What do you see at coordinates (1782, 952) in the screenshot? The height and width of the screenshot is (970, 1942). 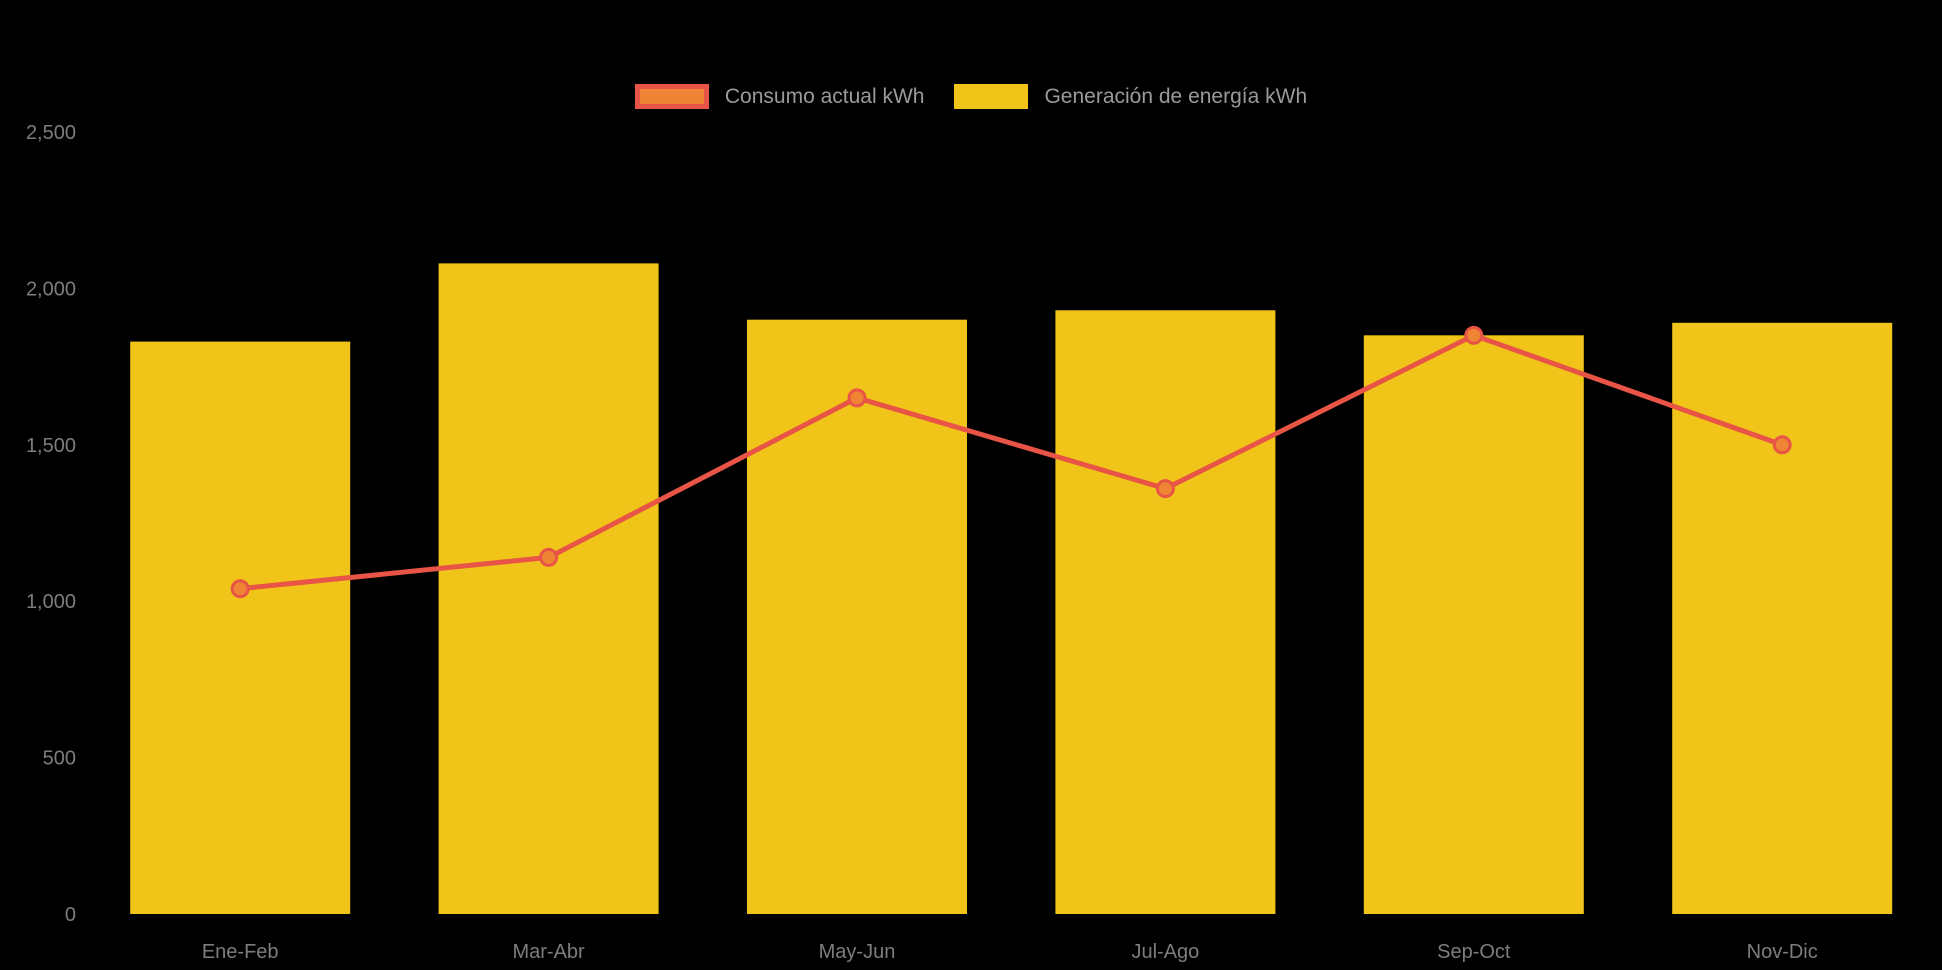 I see `x-tick-label-Nov-Dic: Nov-Dic` at bounding box center [1782, 952].